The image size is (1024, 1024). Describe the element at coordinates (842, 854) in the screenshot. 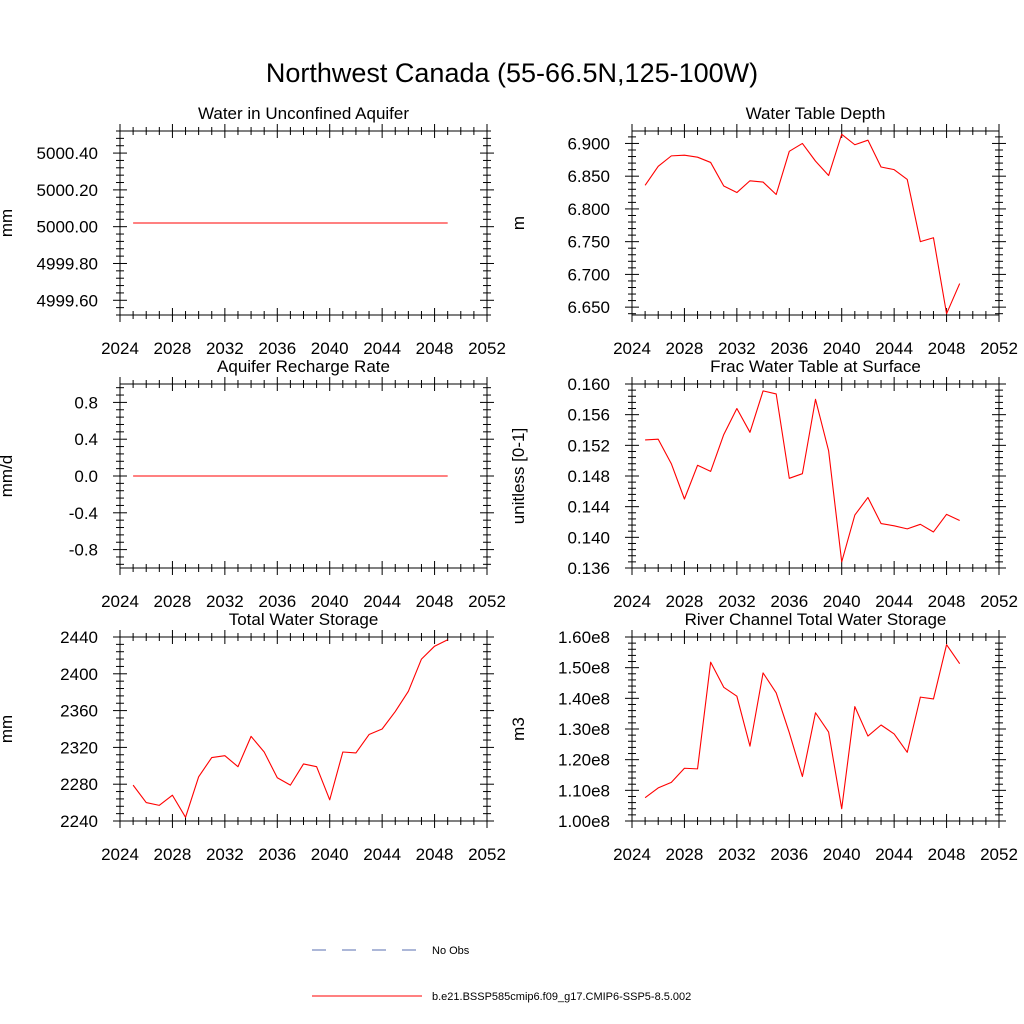

I see `river-channel-total-water-storage-x-tick-label: 2040` at that location.